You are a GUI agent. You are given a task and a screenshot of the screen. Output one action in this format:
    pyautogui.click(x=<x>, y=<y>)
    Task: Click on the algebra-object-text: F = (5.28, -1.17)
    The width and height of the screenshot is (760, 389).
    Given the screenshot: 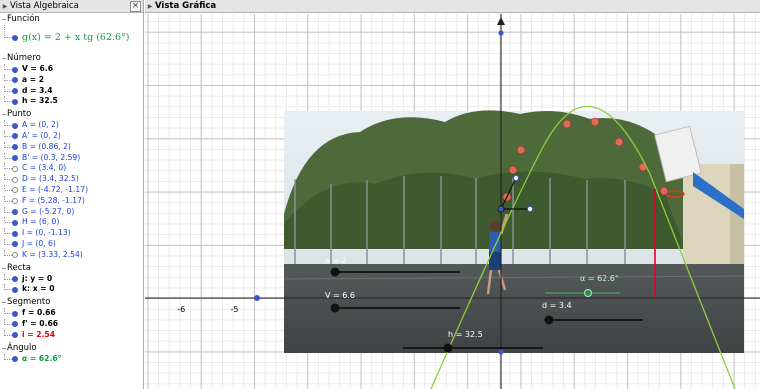 What is the action you would take?
    pyautogui.click(x=53, y=200)
    